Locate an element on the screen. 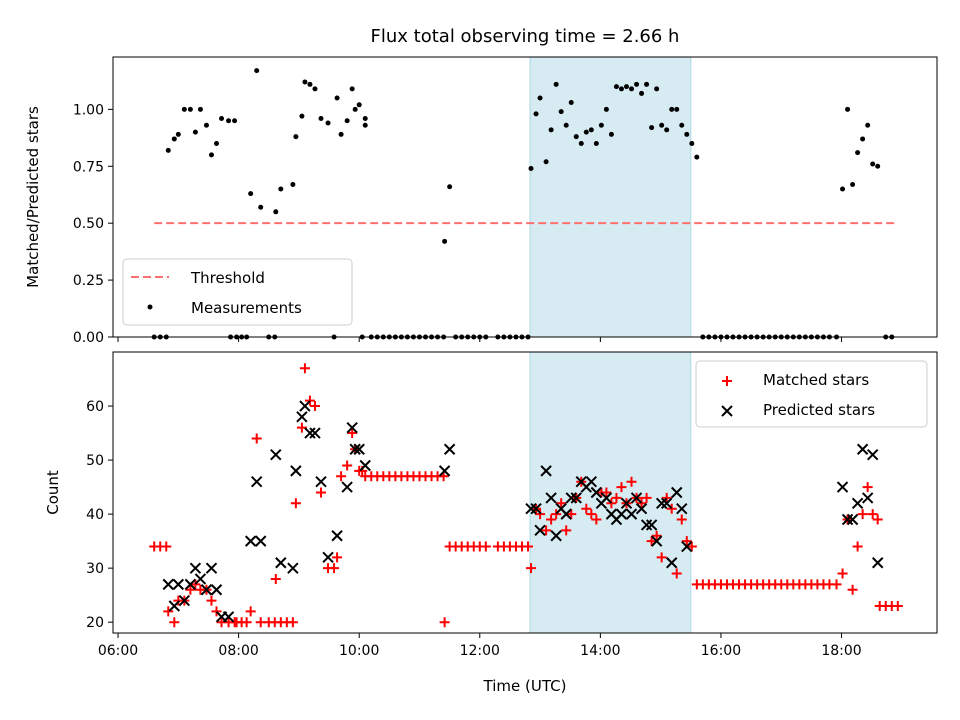  x-tick-label: 16:00 is located at coordinates (721, 651).